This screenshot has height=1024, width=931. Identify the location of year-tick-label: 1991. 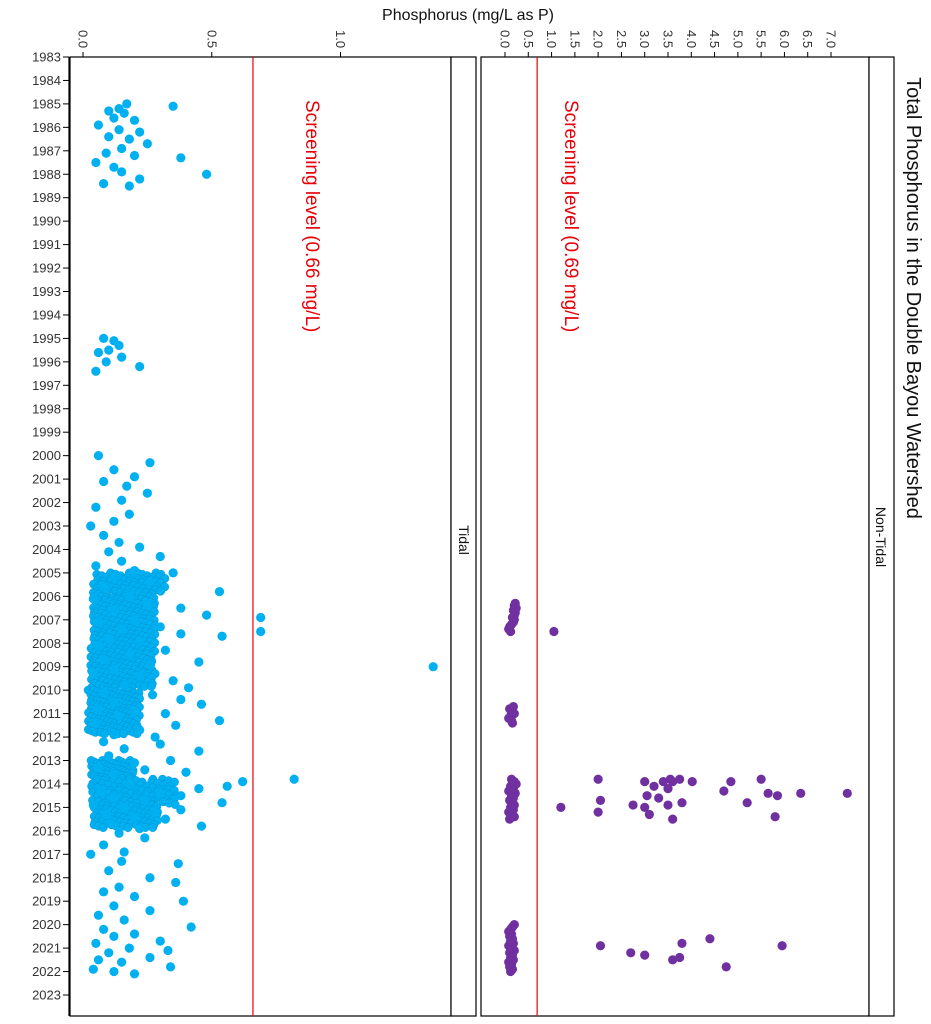
(46, 244).